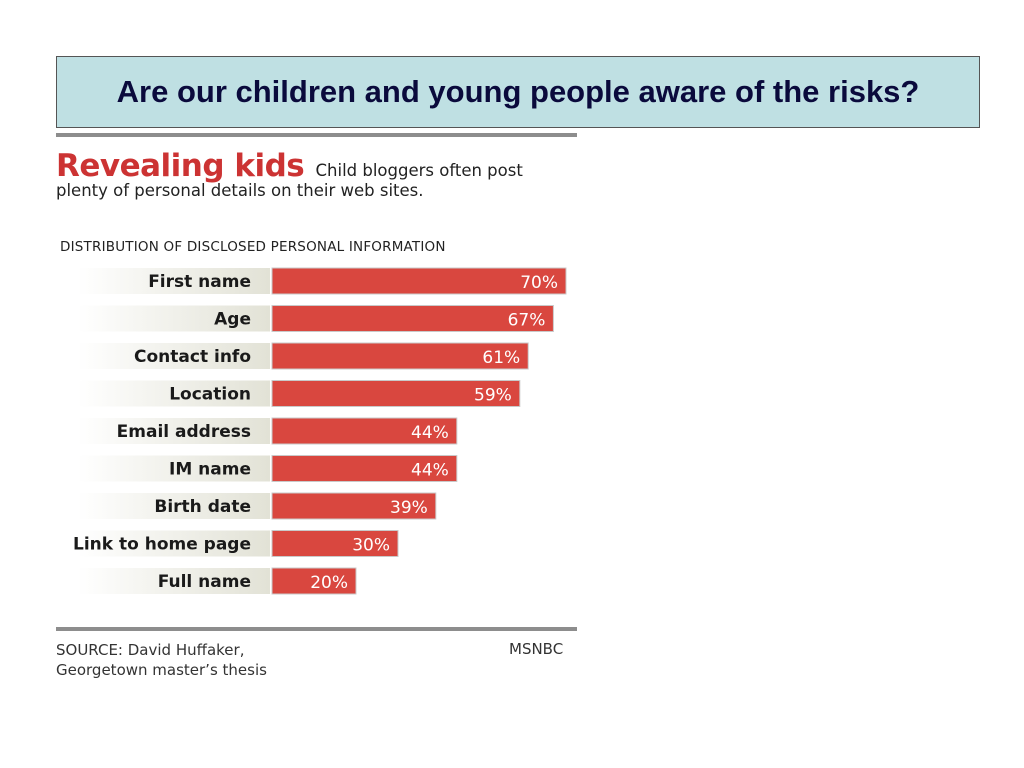 The height and width of the screenshot is (768, 1024). Describe the element at coordinates (527, 321) in the screenshot. I see `data-label: 67%` at that location.